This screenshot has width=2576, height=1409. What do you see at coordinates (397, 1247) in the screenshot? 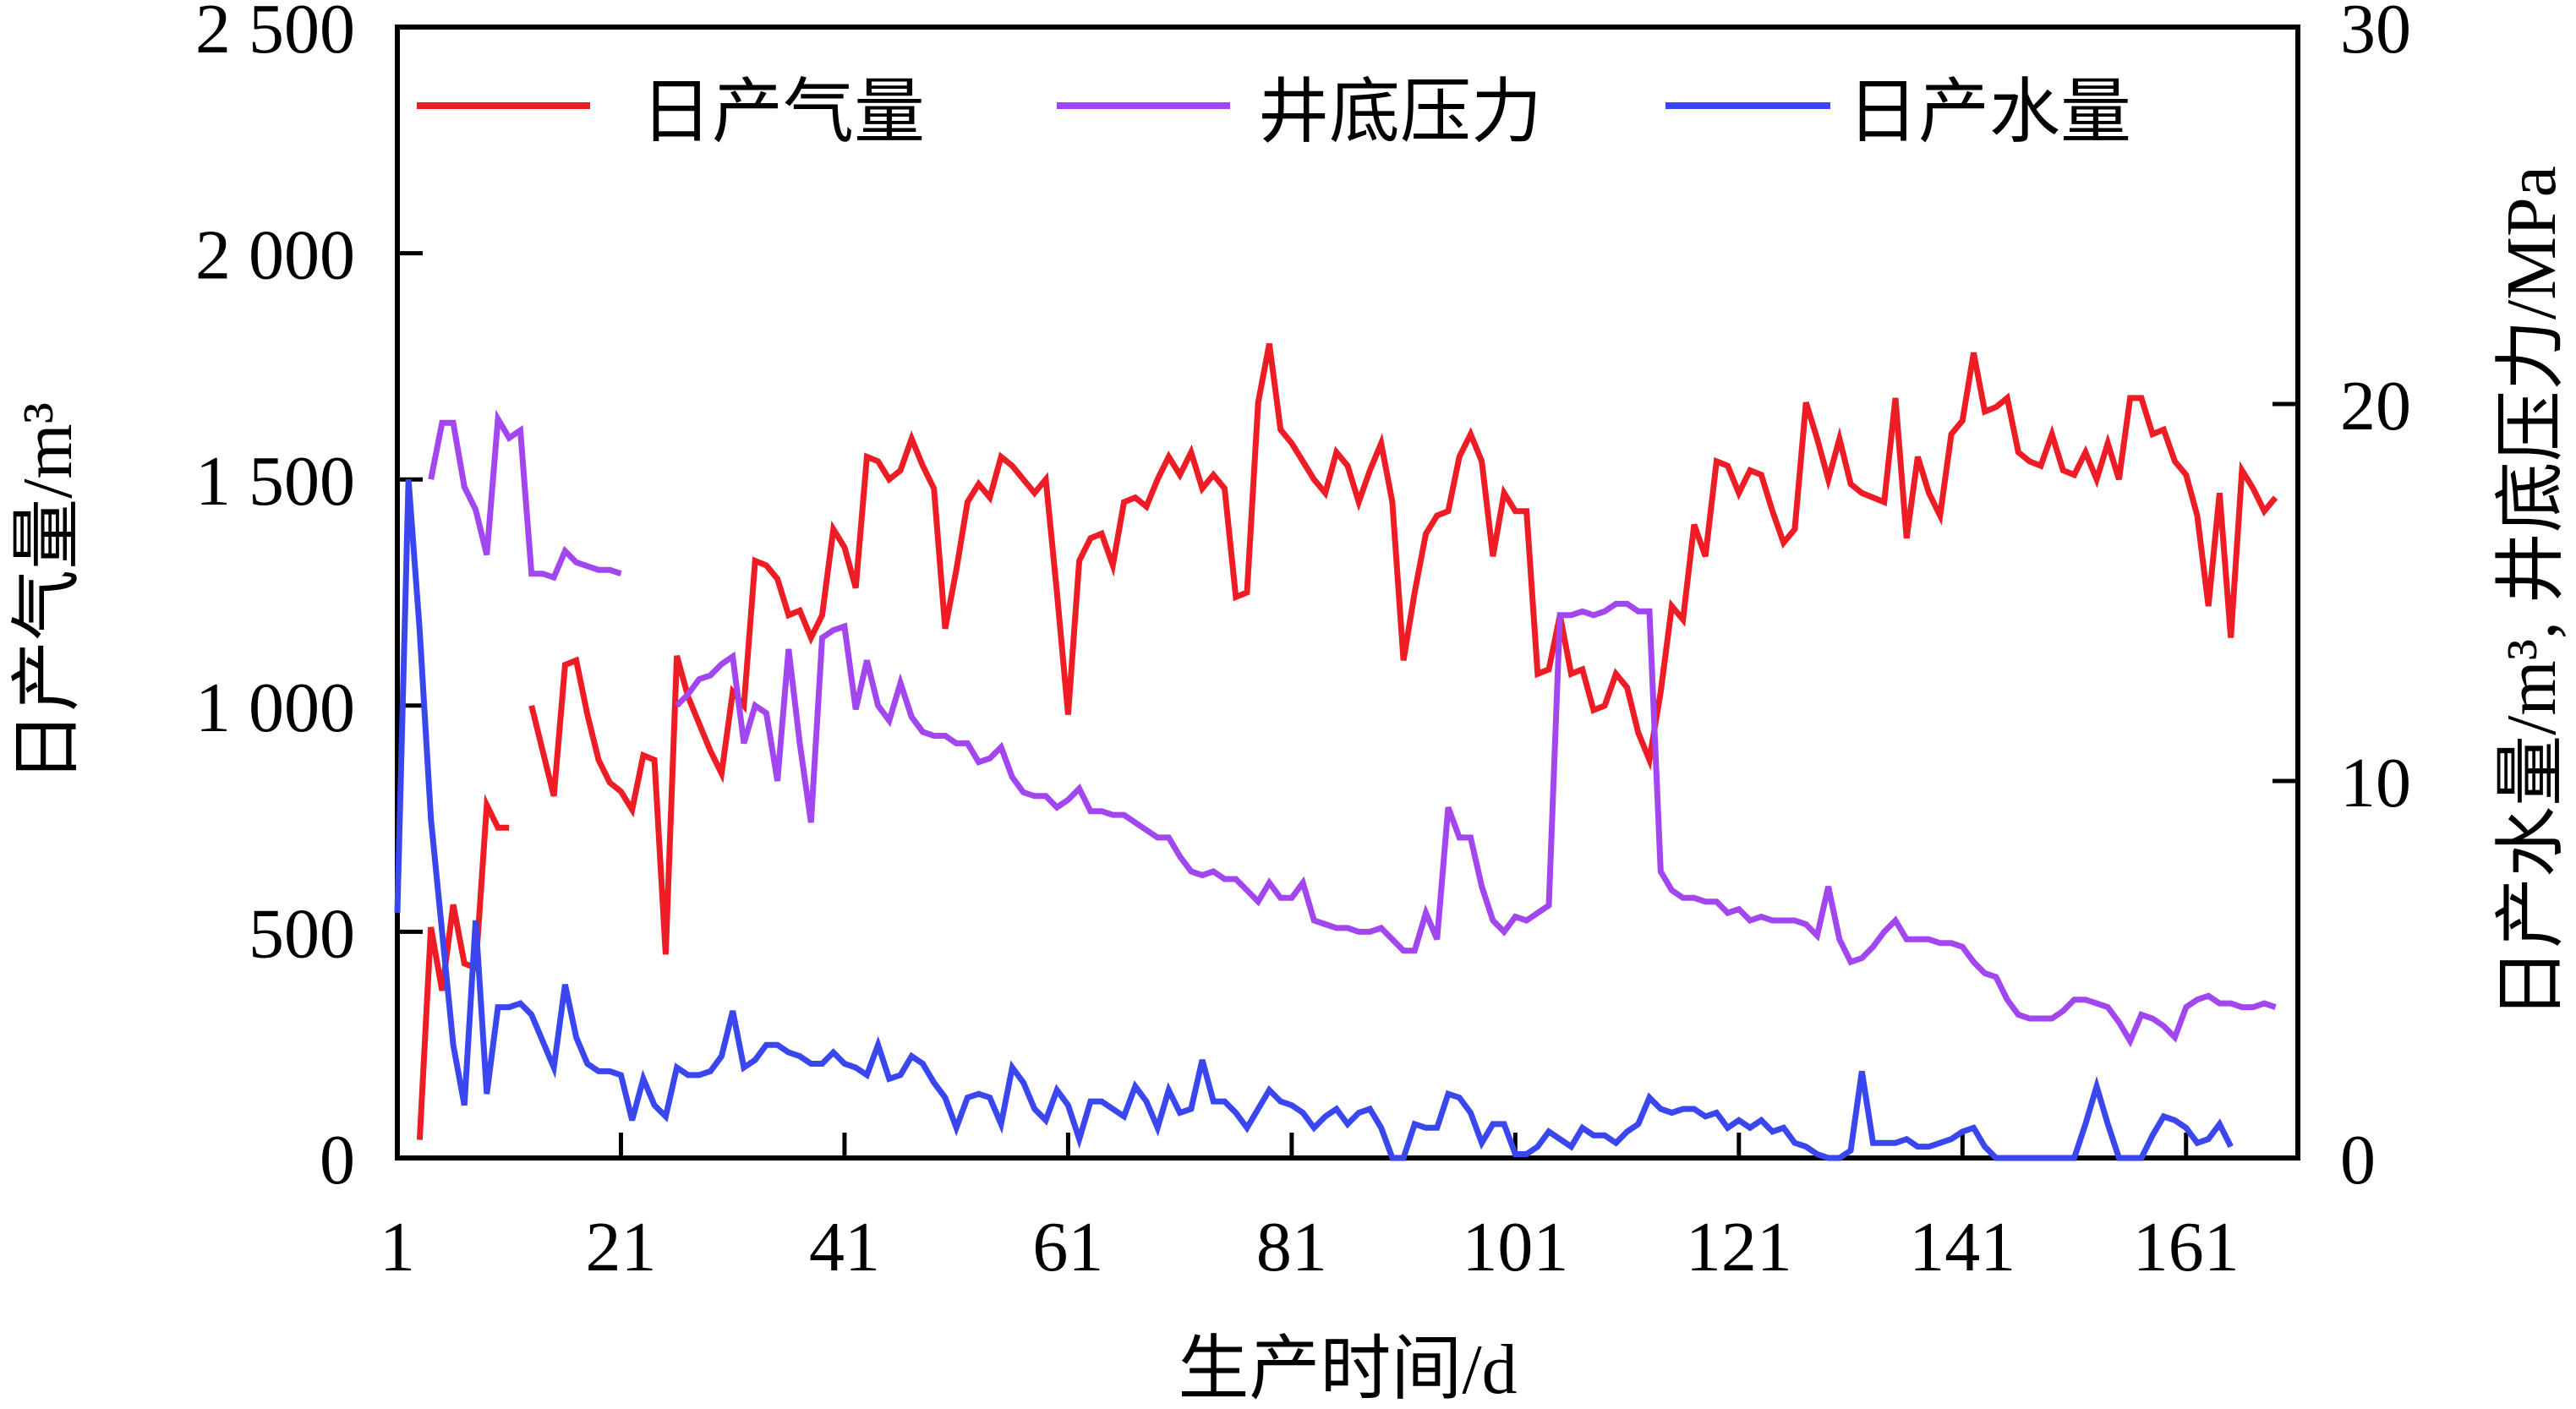
I see `x-tick-label: 1` at bounding box center [397, 1247].